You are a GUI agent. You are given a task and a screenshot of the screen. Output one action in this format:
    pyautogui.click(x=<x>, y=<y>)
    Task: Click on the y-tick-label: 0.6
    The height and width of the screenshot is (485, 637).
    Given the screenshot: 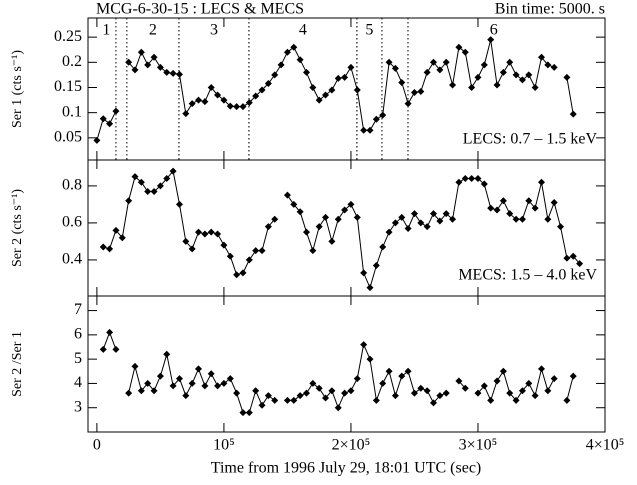 What is the action you would take?
    pyautogui.click(x=72, y=222)
    